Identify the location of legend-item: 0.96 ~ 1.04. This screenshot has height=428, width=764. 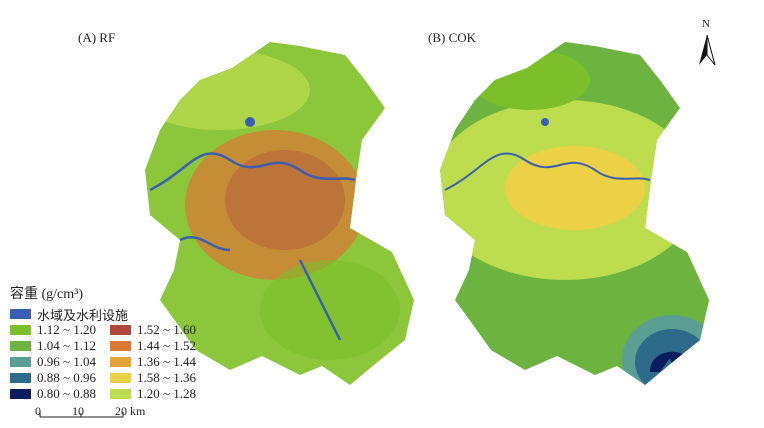
(60, 362).